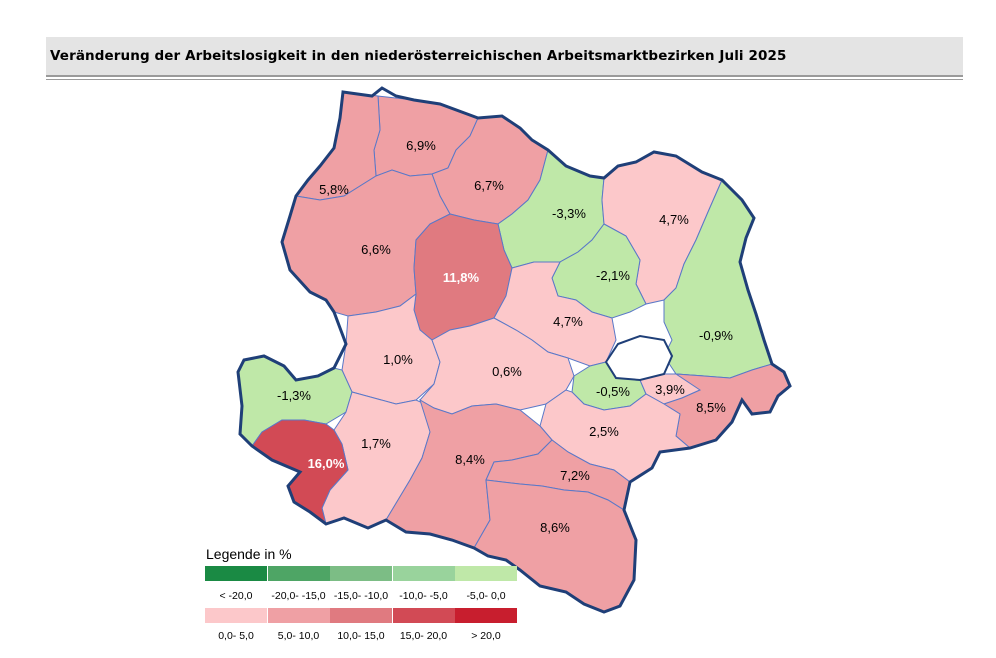 The height and width of the screenshot is (658, 996). What do you see at coordinates (361, 636) in the screenshot?
I see `legend-label: 10,0- 15,0` at bounding box center [361, 636].